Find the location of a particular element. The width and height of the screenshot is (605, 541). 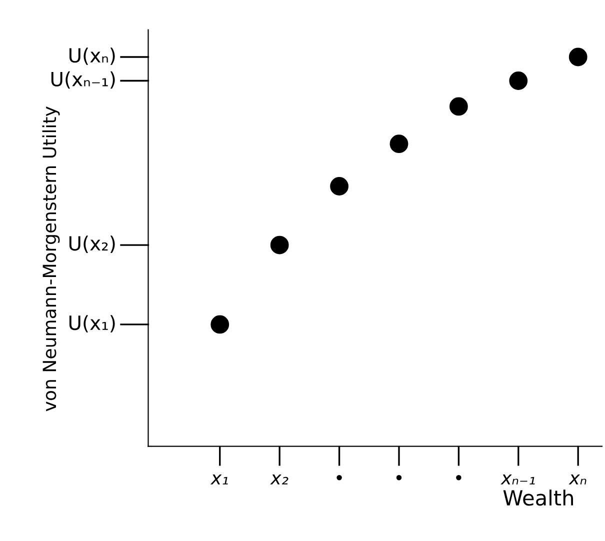

ref-line-label: U(x₁) is located at coordinates (92, 323).